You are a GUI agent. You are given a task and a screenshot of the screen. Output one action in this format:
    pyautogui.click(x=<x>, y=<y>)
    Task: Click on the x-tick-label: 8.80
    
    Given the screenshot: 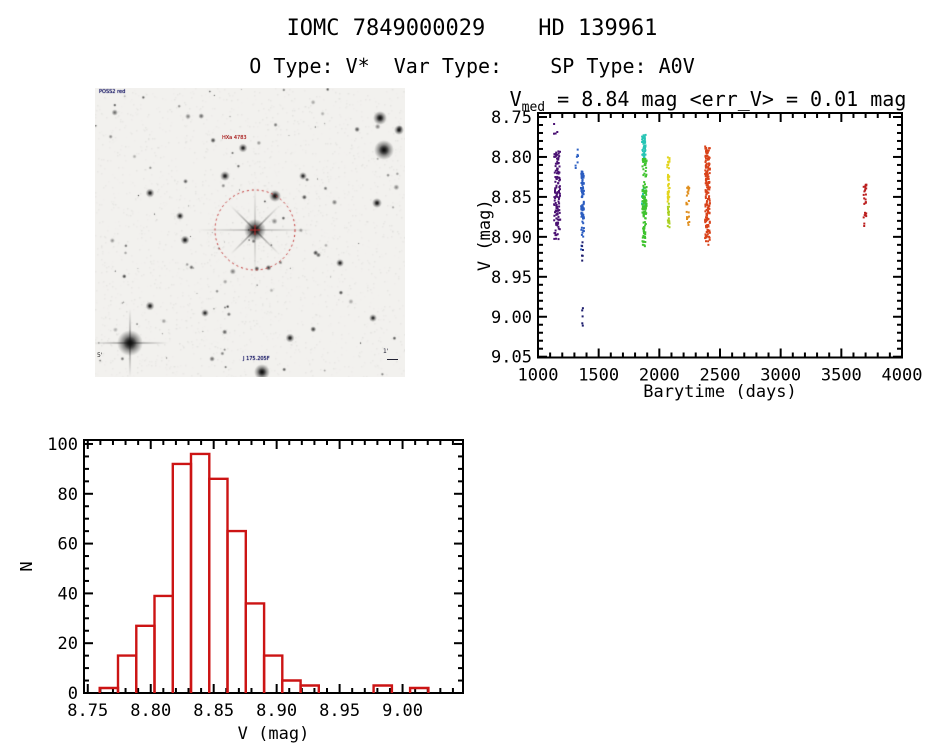 What is the action you would take?
    pyautogui.click(x=150, y=711)
    